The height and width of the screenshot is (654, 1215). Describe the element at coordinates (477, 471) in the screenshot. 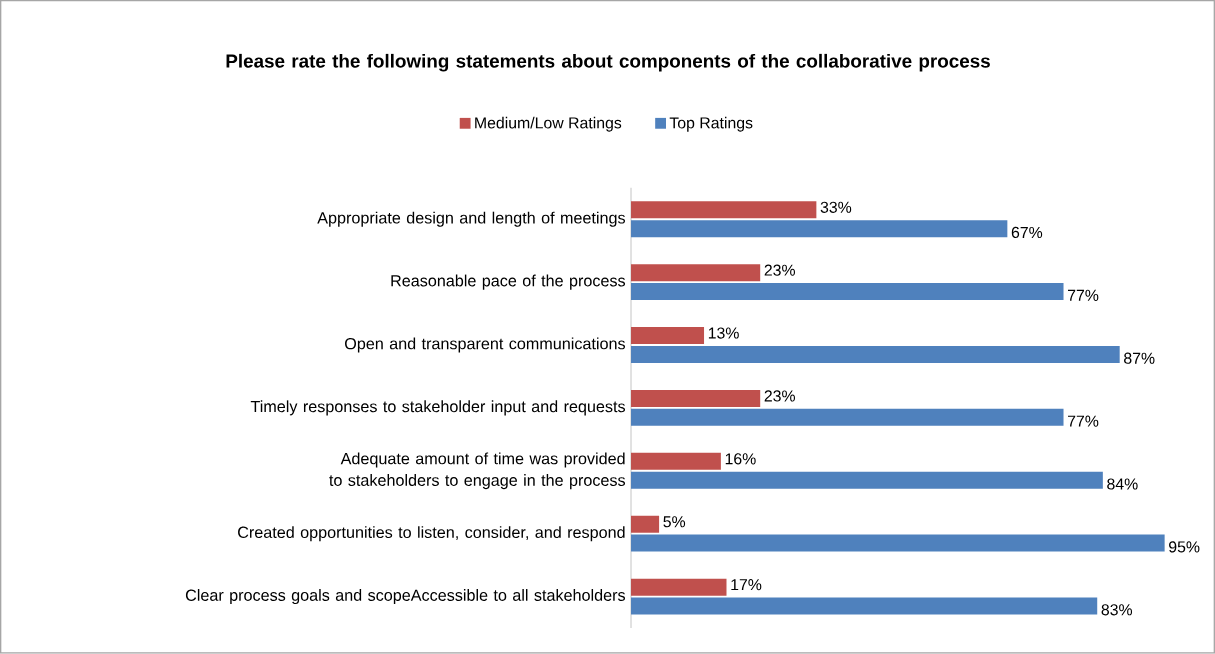

I see `y-tick-label: Adequate amount of time was provided to stakeholders to engage in the process` at that location.